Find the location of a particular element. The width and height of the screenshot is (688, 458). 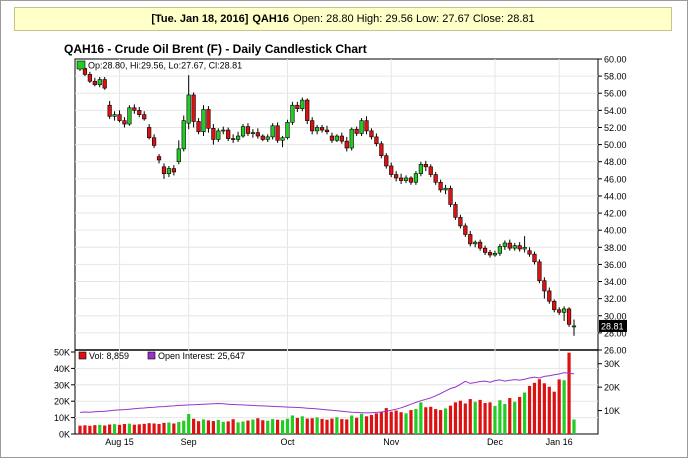

volume-tick-label: 0K is located at coordinates (64, 435).